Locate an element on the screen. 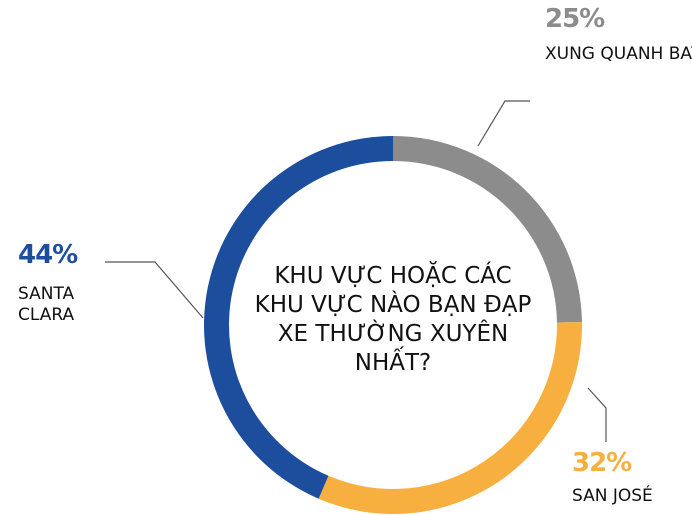  category-label: SANTA CLARA is located at coordinates (46, 304).